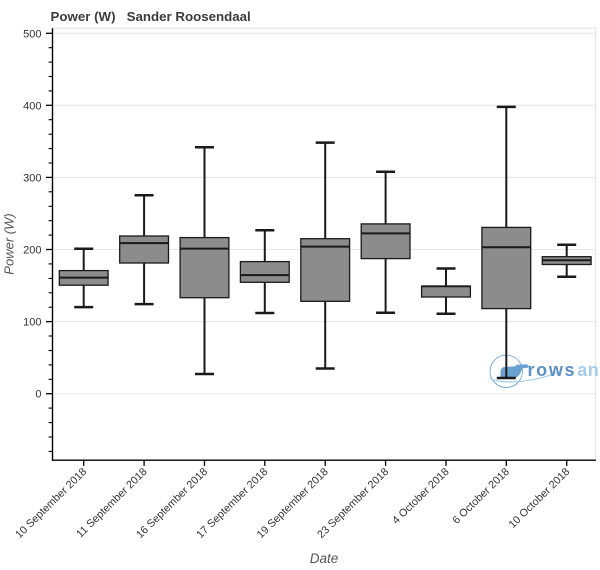  I want to click on svg-text: 400, so click(32, 106).